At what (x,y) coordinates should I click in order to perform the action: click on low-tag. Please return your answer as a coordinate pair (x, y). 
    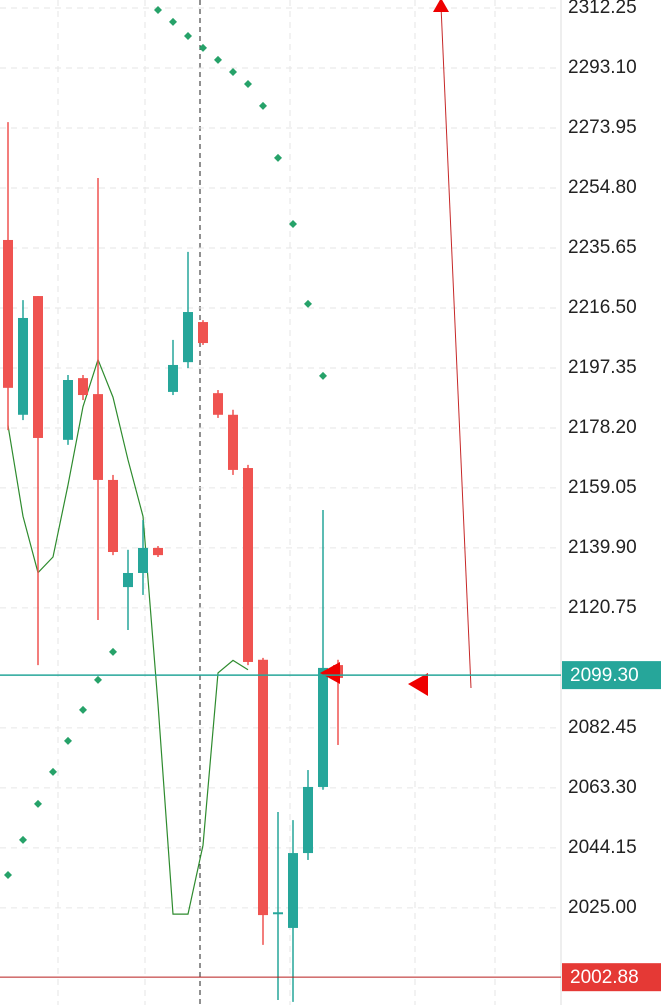
    Looking at the image, I should click on (611, 977).